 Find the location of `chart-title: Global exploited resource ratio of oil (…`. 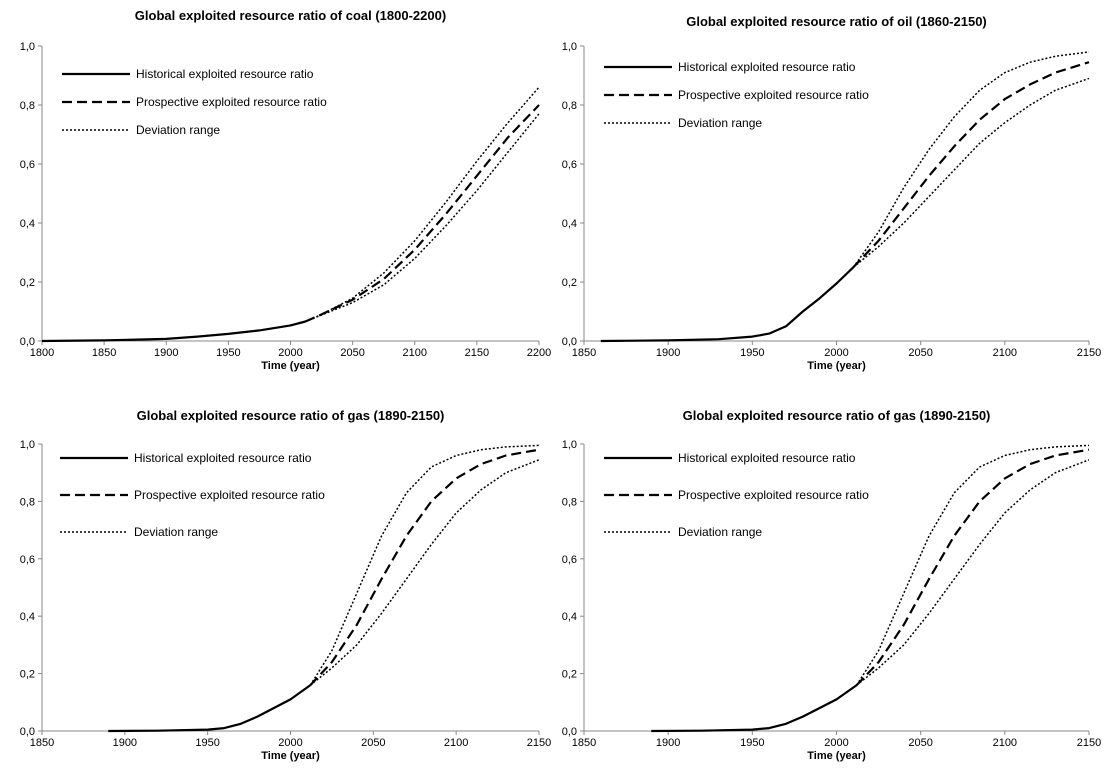

chart-title: Global exploited resource ratio of oil (… is located at coordinates (836, 21).